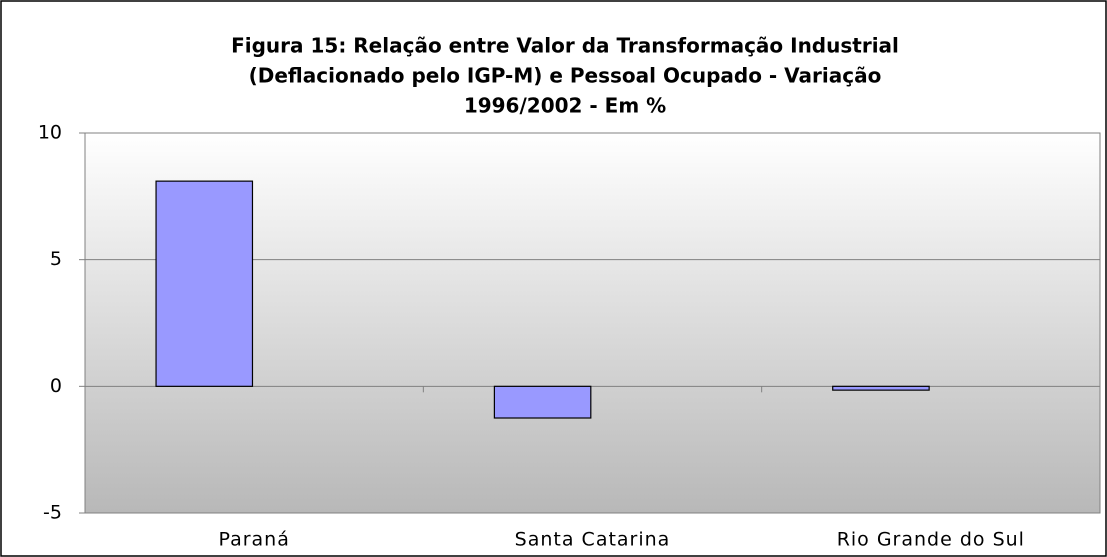 The width and height of the screenshot is (1107, 557). What do you see at coordinates (56, 259) in the screenshot?
I see `y-tick-label: 5` at bounding box center [56, 259].